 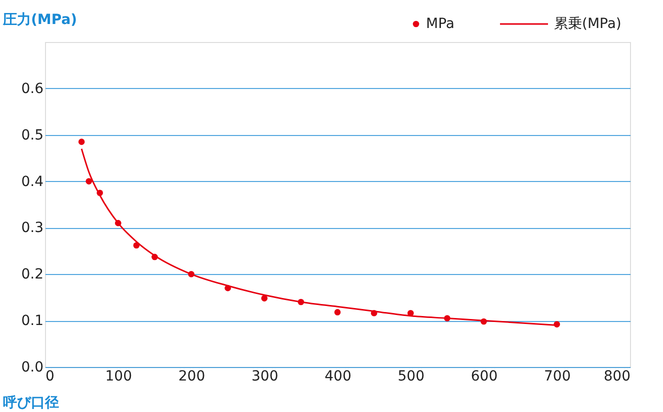 I want to click on x-tick-label: 400, so click(x=338, y=376).